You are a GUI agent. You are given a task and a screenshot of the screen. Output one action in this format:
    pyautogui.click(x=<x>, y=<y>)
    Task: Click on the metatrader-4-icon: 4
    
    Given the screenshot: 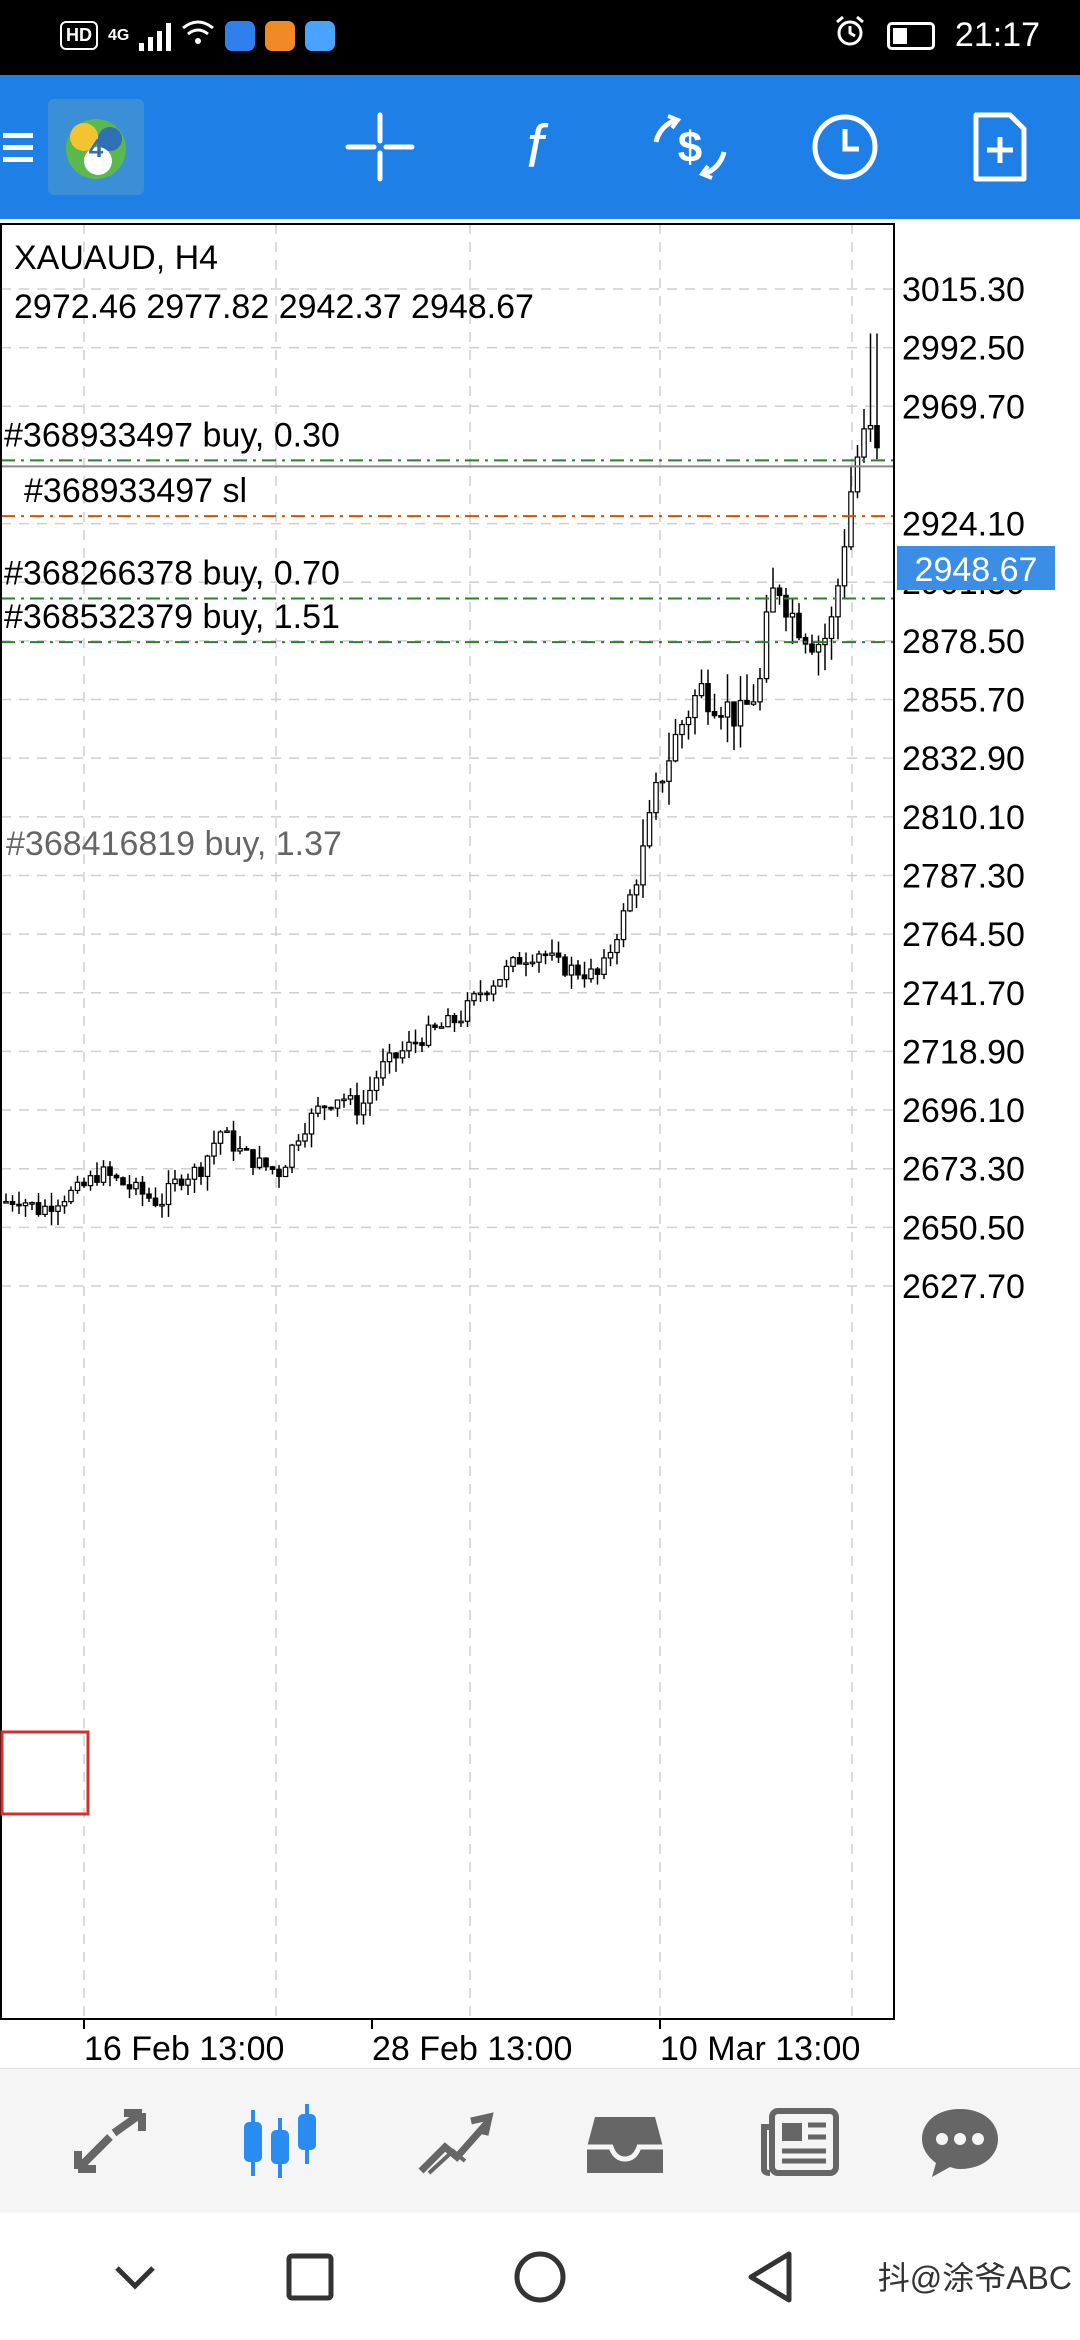 What is the action you would take?
    pyautogui.click(x=96, y=147)
    